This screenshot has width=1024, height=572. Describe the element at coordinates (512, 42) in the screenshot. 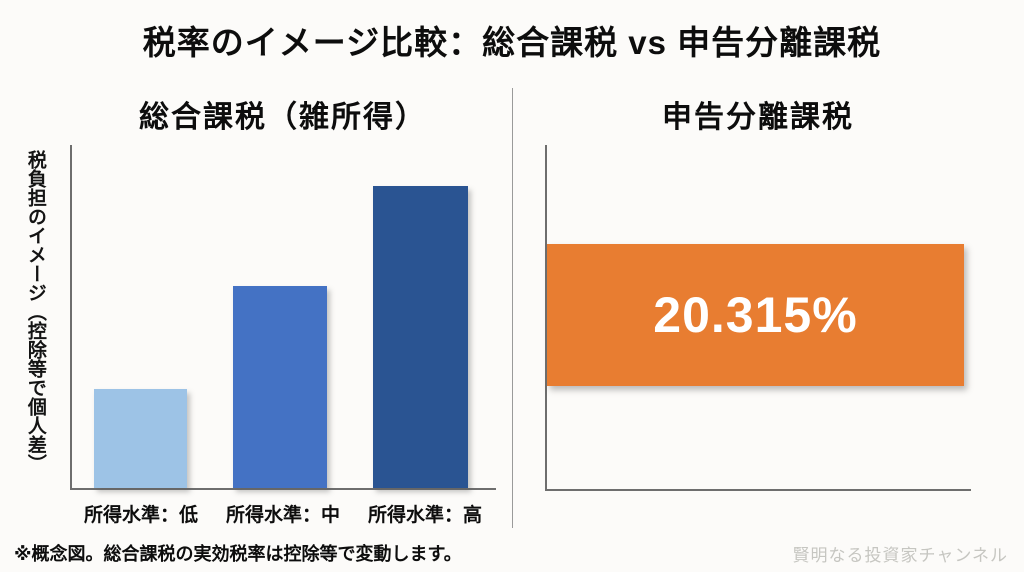

I see `page-title: 税率のイメージ比較：総合課税 vs 申告分離課税` at that location.